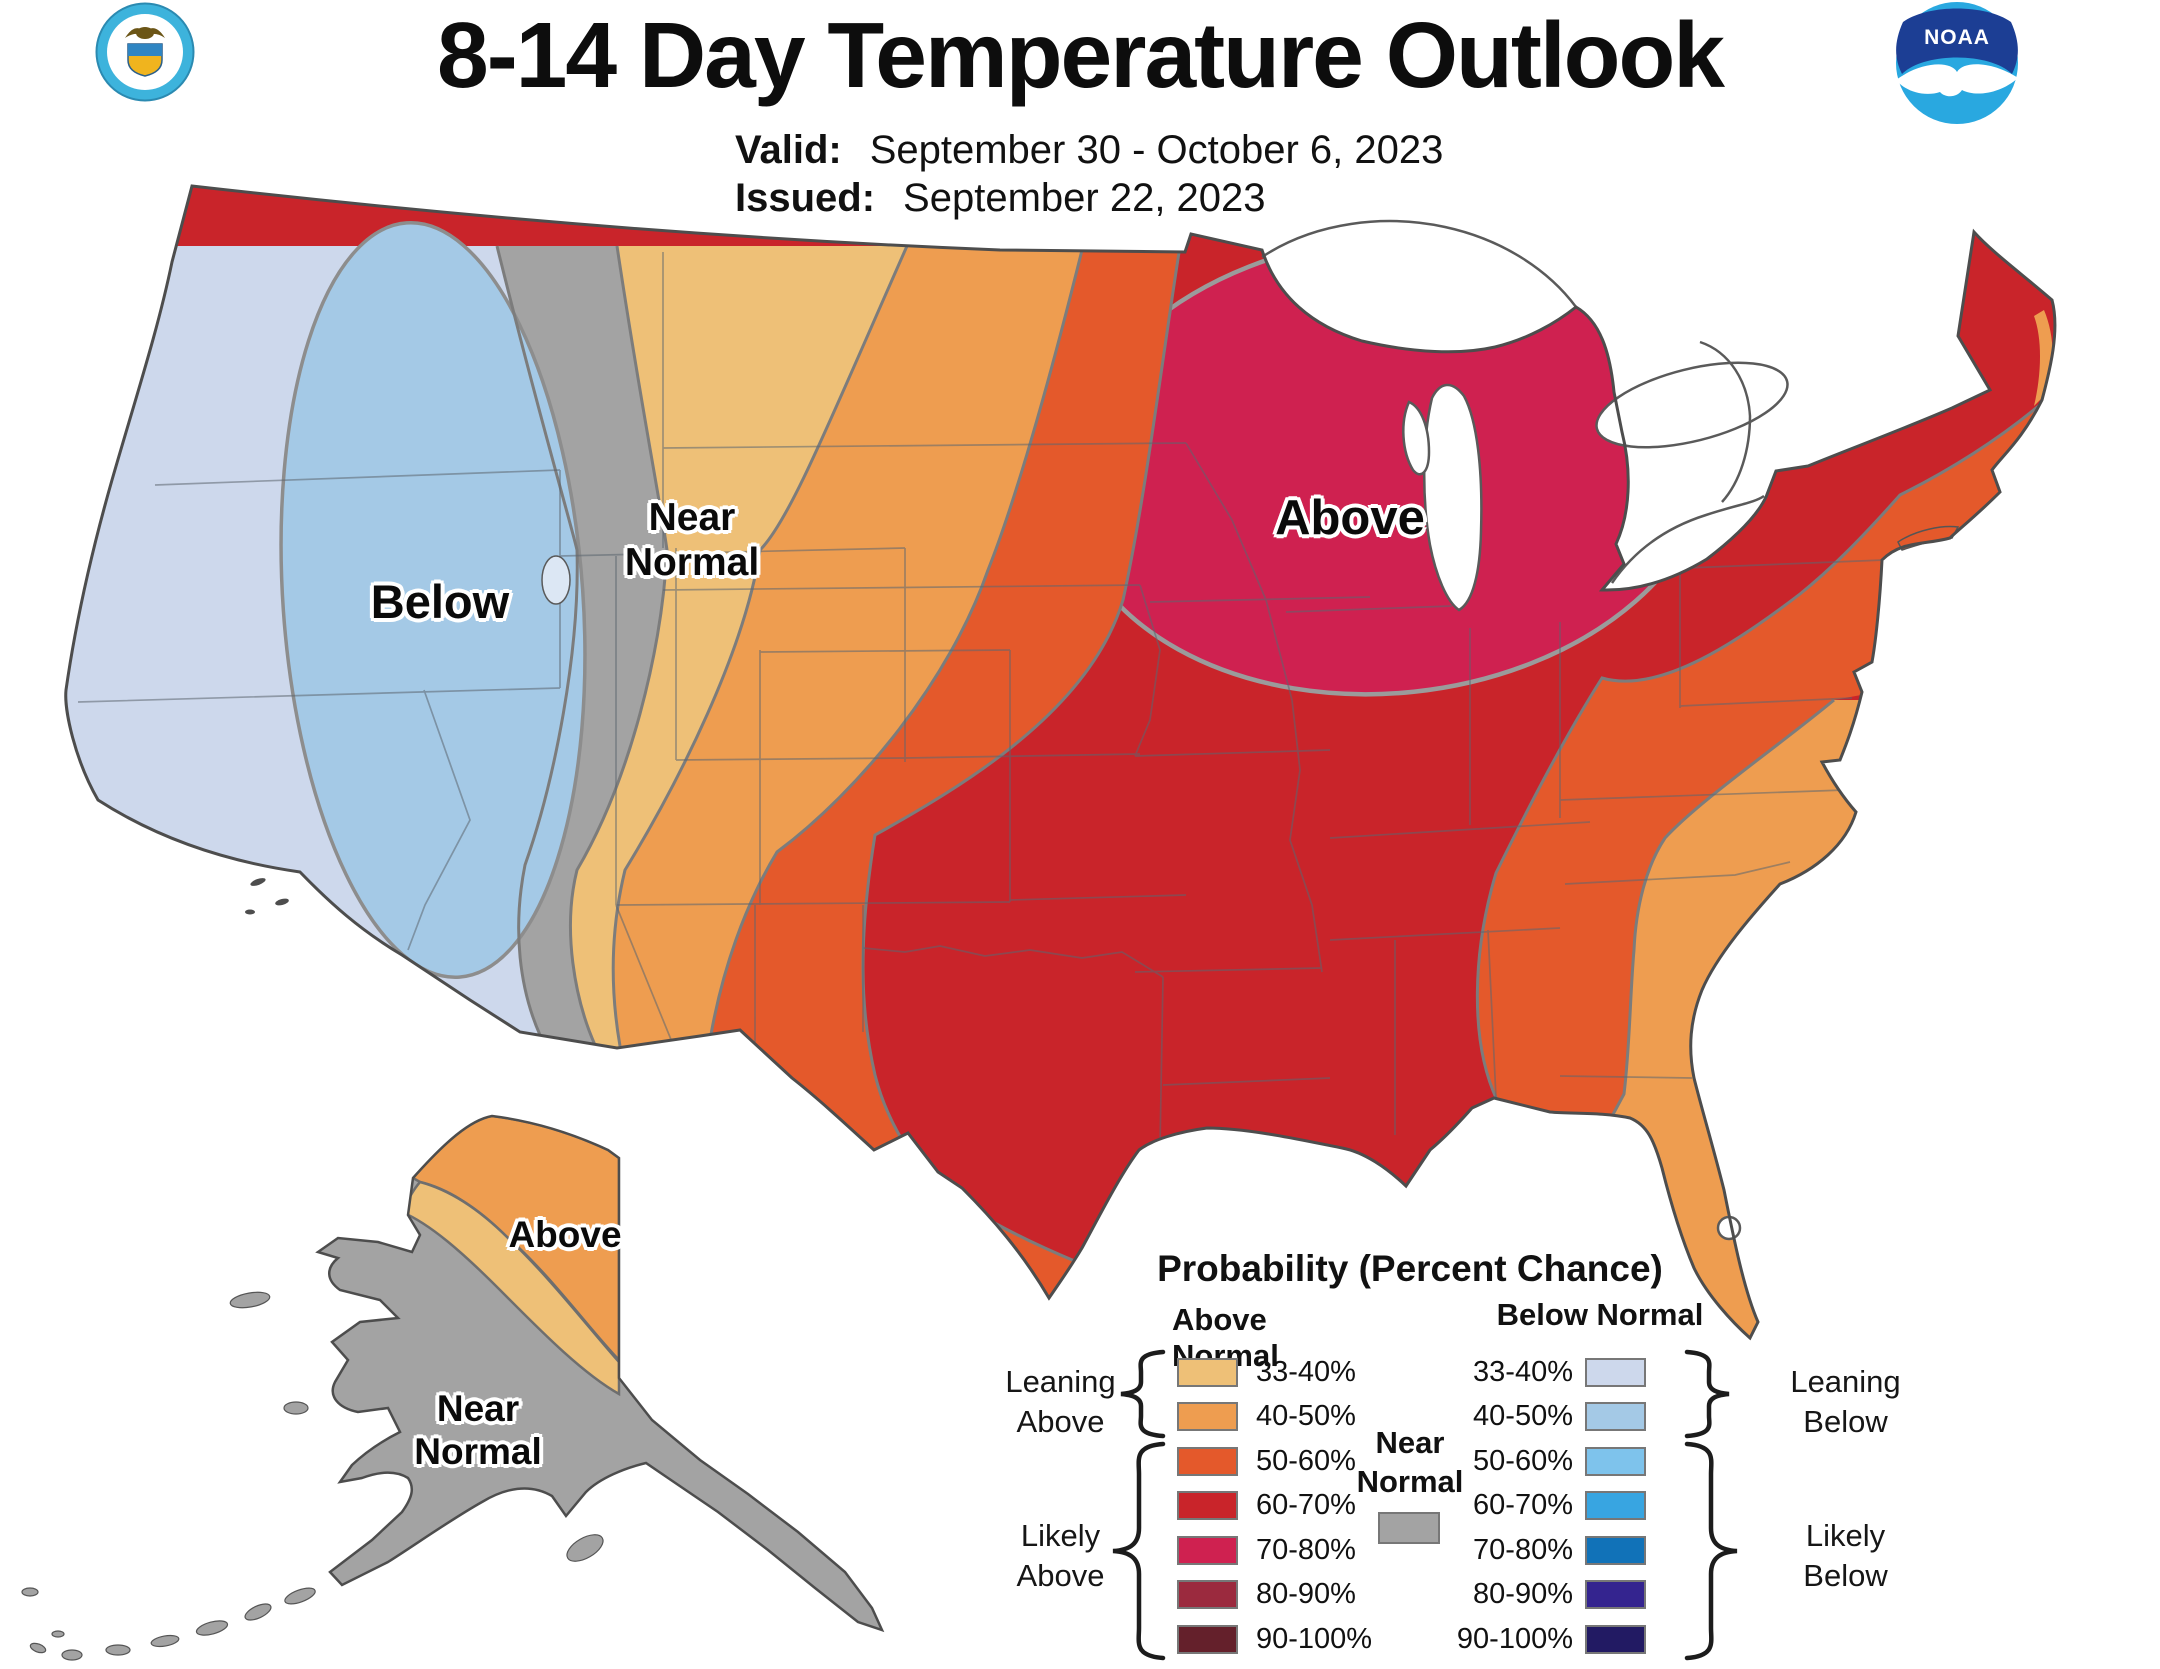 The height and width of the screenshot is (1669, 2160). What do you see at coordinates (1600, 1314) in the screenshot?
I see `legend-below-header: Below Normal` at bounding box center [1600, 1314].